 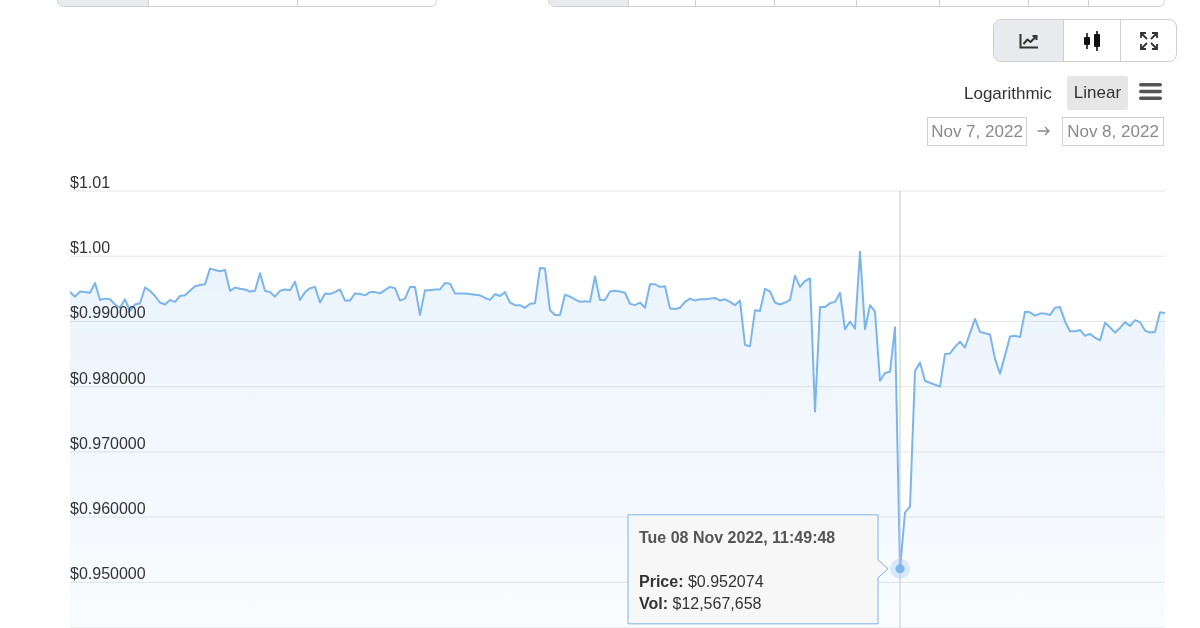 I want to click on y-tick-label: $0.960000, so click(x=108, y=508).